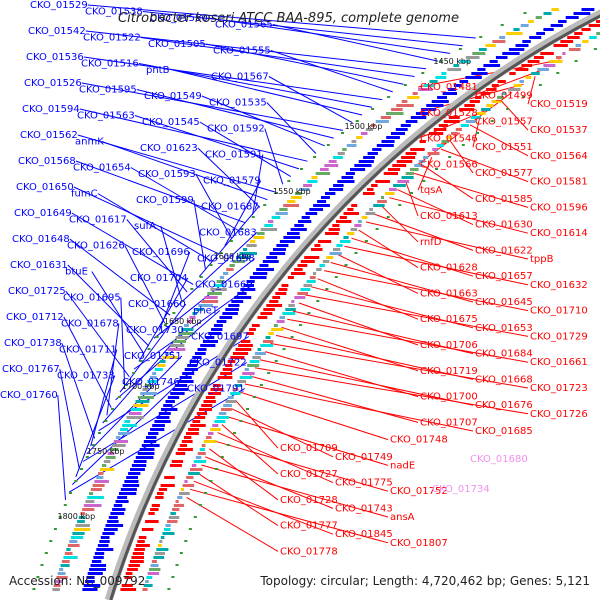 This screenshot has width=600, height=600. I want to click on gene-label-left: CKO_01550, so click(179, 18).